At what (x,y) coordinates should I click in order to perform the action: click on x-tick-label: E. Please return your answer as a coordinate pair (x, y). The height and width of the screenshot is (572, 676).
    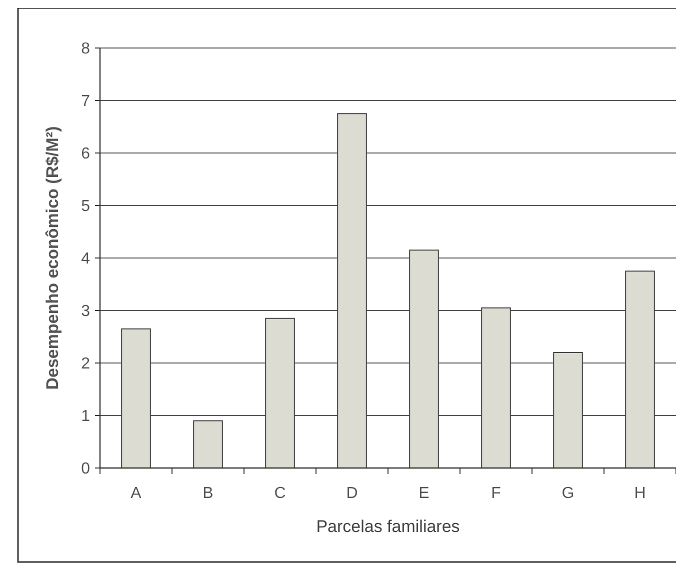
    Looking at the image, I should click on (424, 493).